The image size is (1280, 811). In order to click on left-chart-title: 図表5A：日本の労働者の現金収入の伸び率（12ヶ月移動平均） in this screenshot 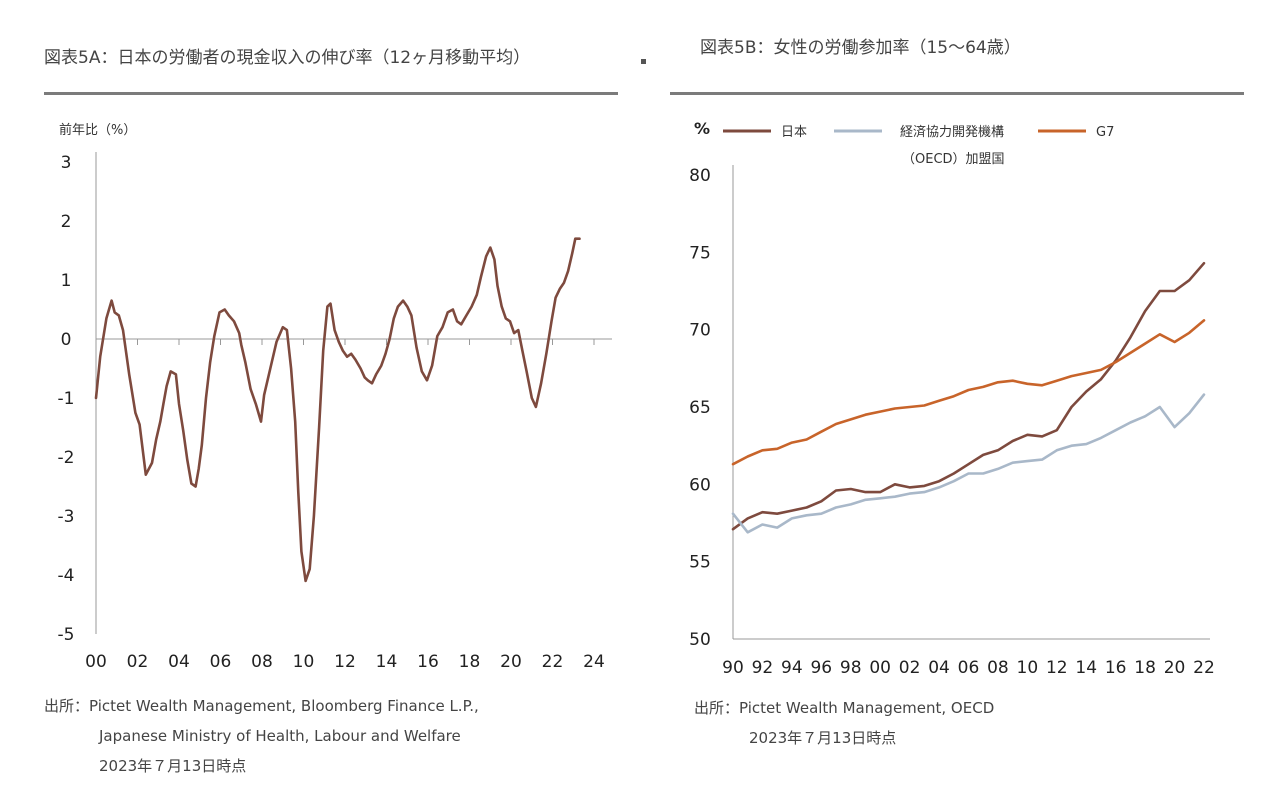, I will do `click(287, 58)`.